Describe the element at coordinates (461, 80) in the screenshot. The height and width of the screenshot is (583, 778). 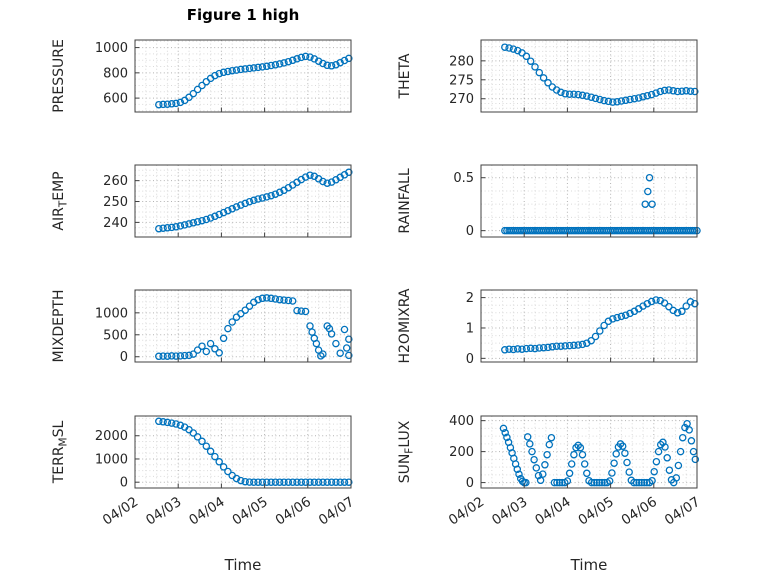
I see `y-tick-label: 275` at that location.